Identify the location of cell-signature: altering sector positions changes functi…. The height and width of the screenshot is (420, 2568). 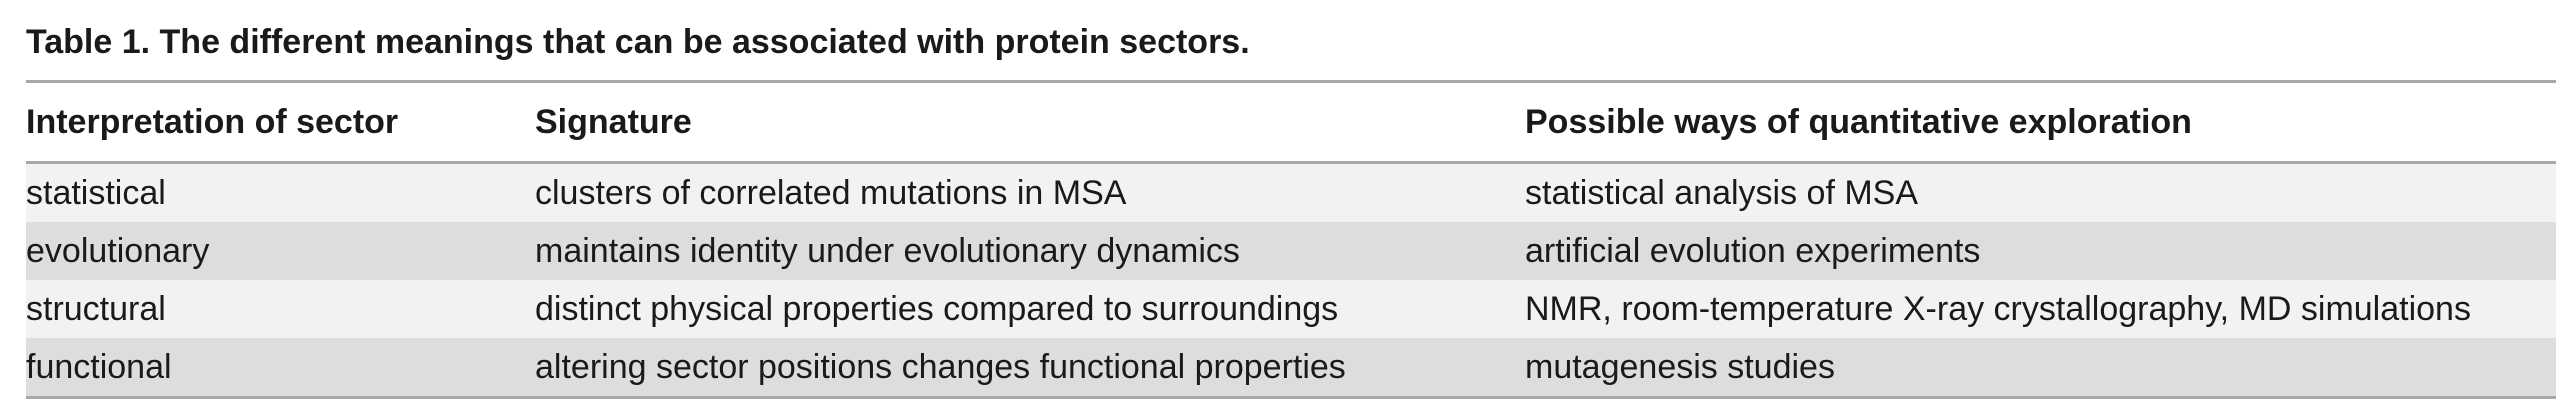
(940, 366).